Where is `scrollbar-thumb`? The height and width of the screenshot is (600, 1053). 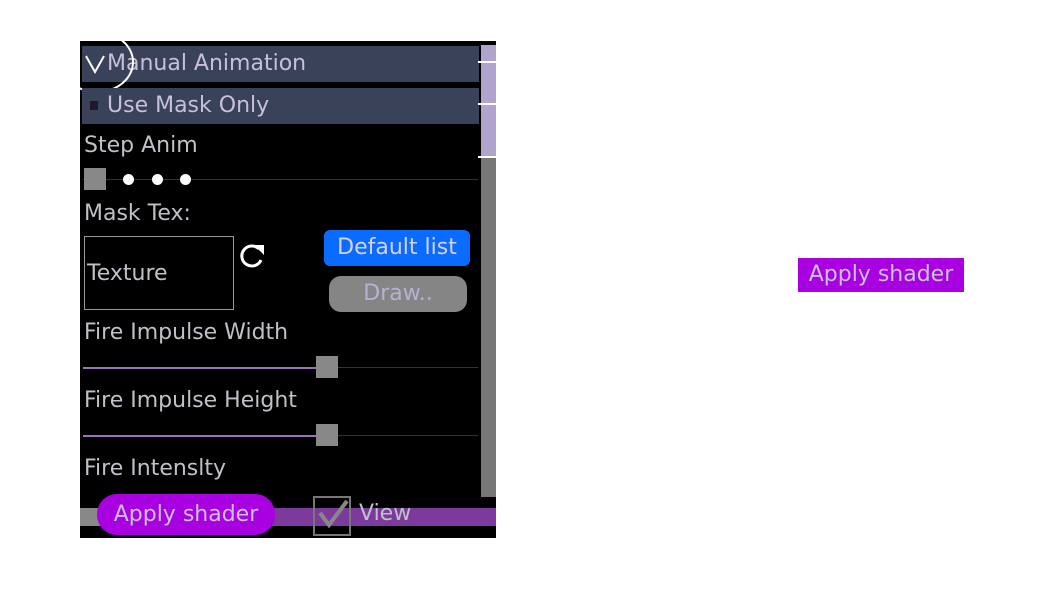
scrollbar-thumb is located at coordinates (488, 101).